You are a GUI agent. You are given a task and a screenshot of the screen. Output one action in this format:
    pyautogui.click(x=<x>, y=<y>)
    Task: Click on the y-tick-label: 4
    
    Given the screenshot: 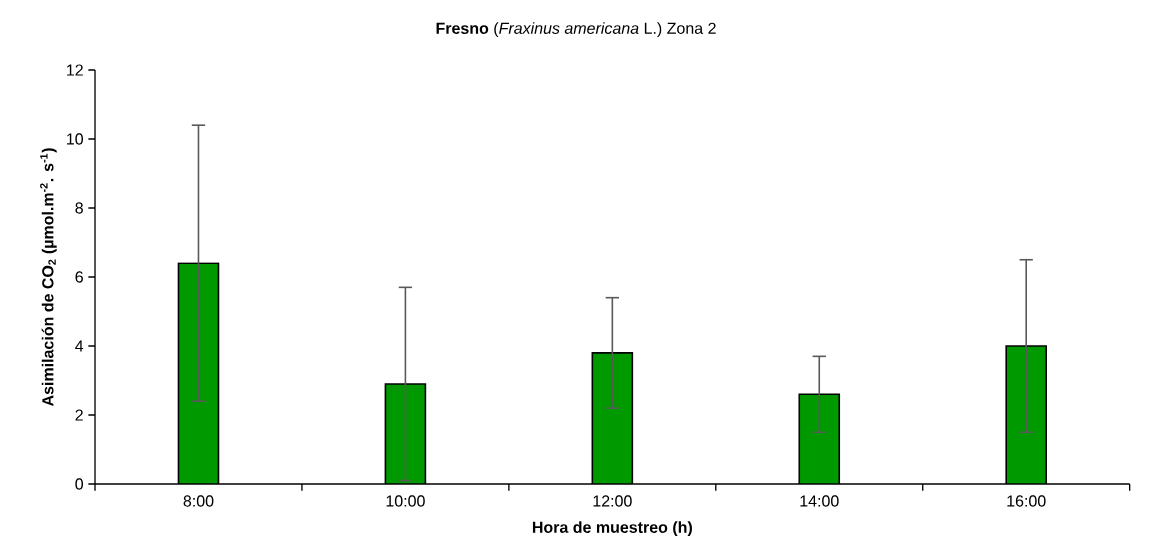 What is the action you would take?
    pyautogui.click(x=79, y=346)
    